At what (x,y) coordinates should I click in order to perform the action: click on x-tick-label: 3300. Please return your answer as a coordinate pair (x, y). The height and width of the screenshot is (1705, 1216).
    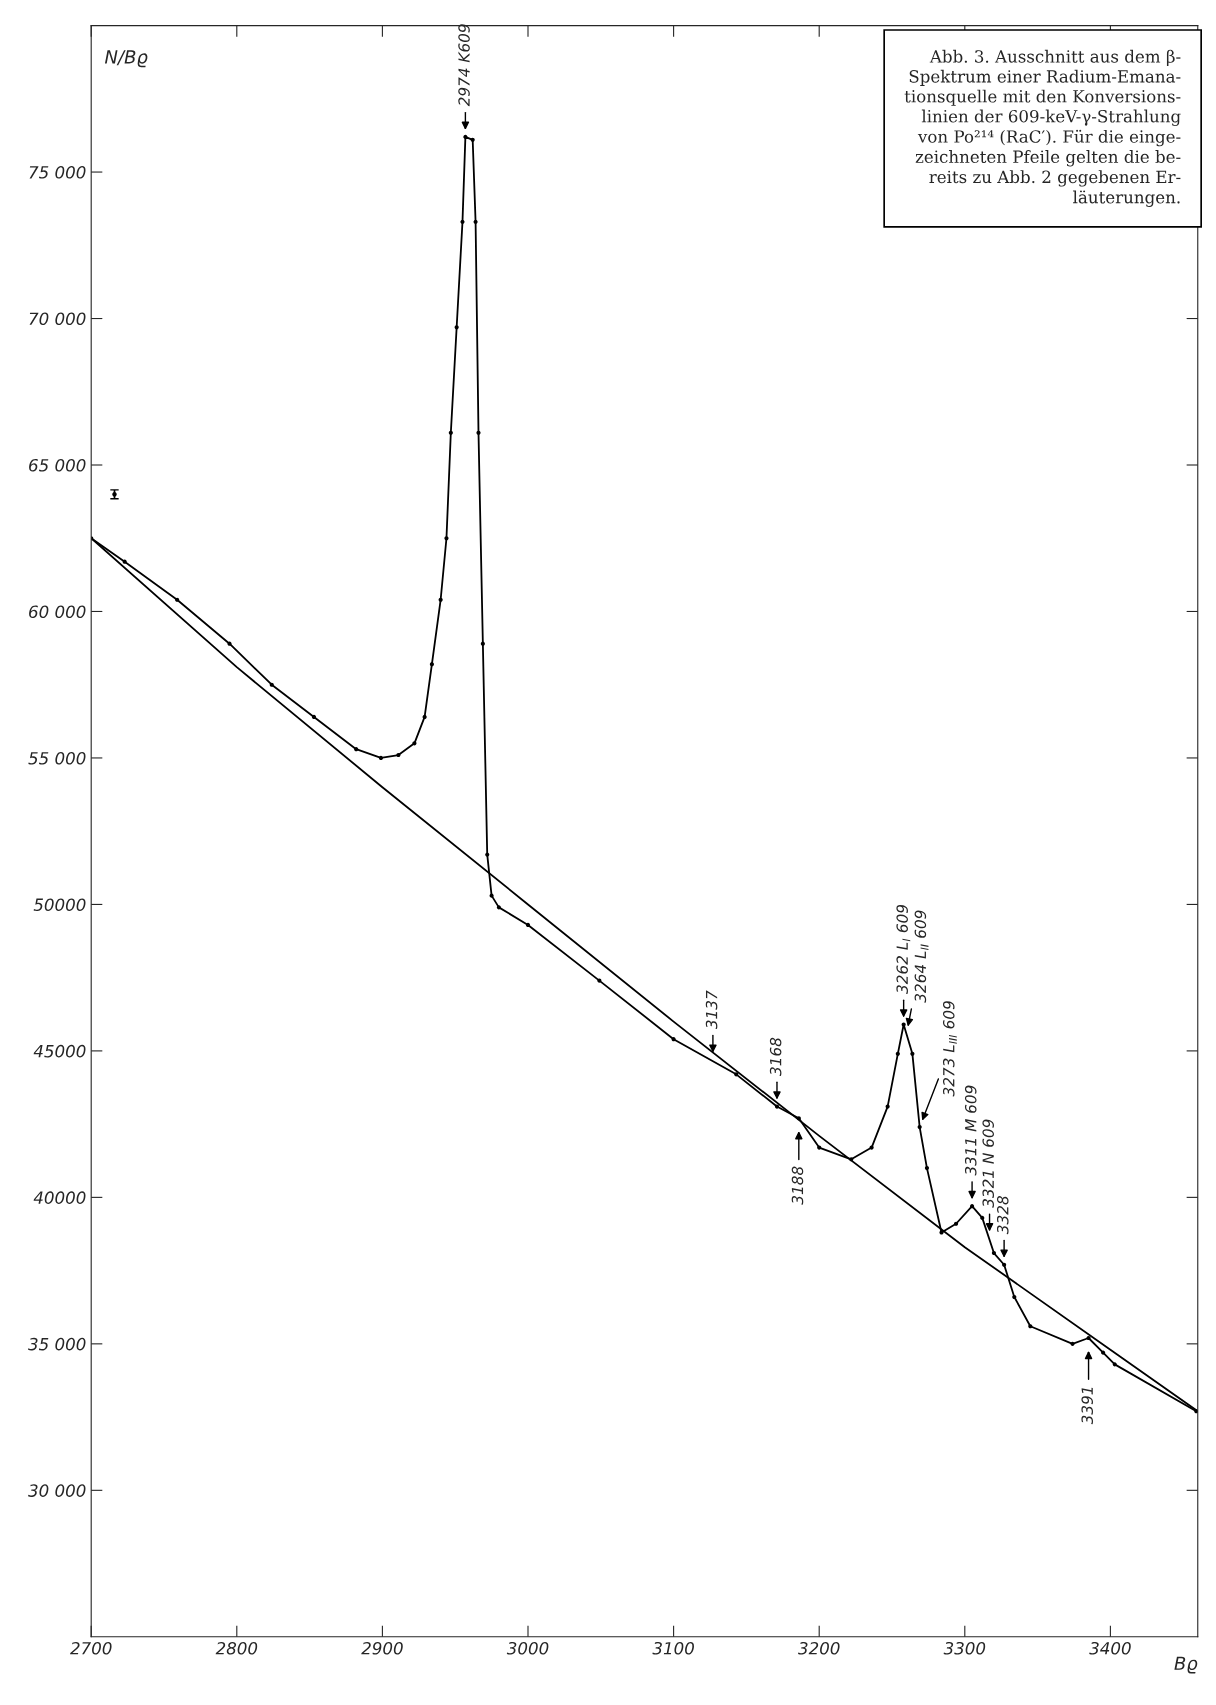
    Looking at the image, I should click on (964, 1648).